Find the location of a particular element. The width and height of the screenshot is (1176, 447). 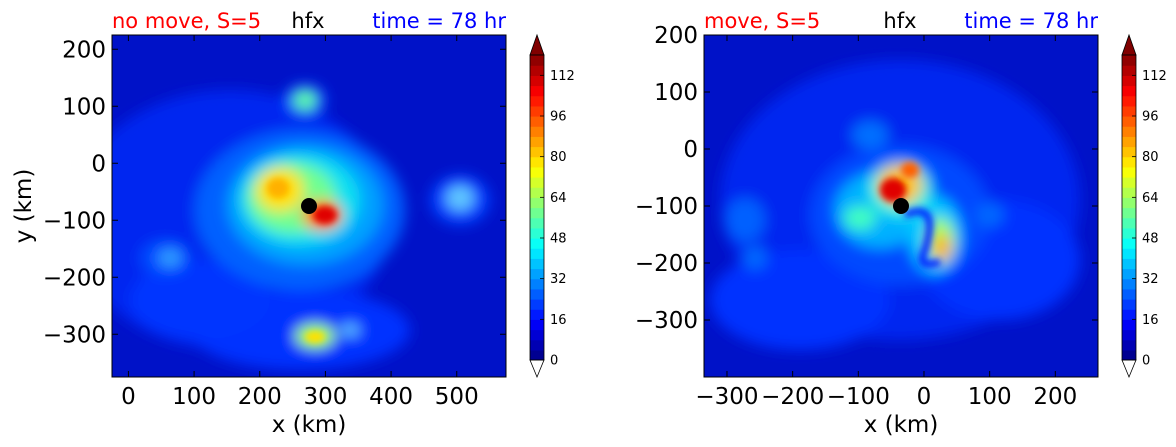

x-tick-label: 100 is located at coordinates (990, 397).